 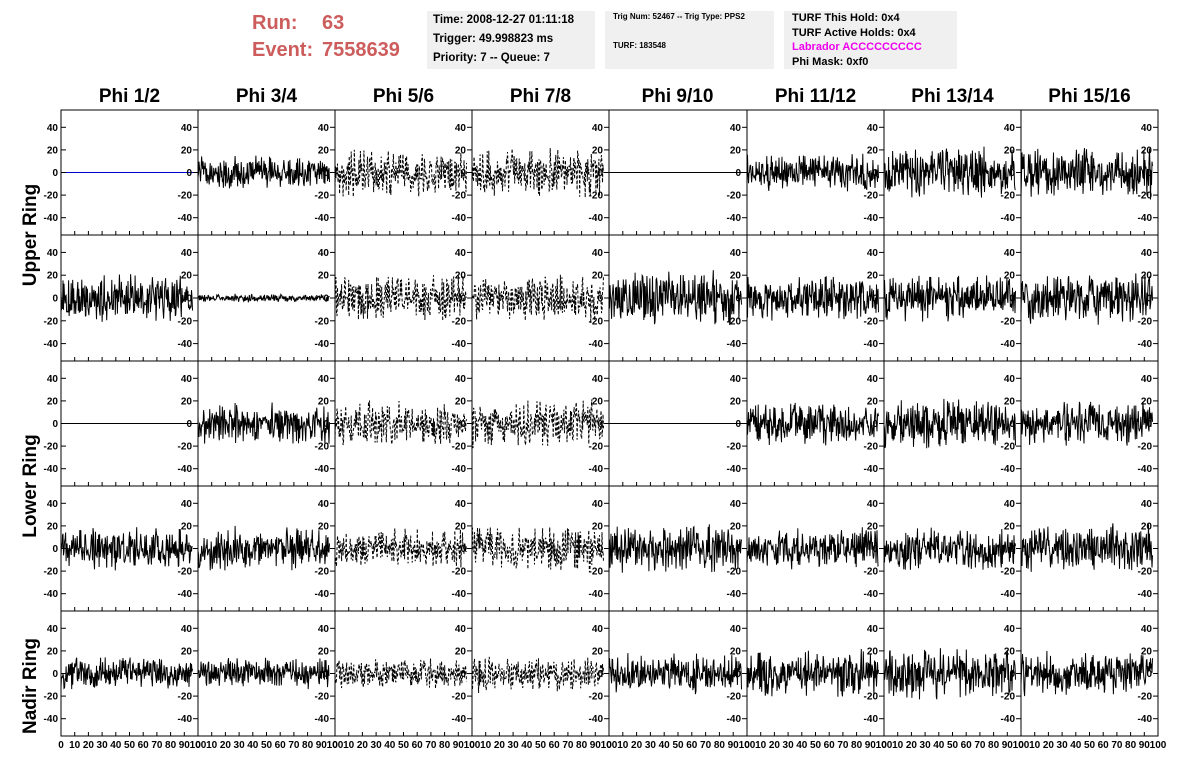 I want to click on x-tick-label: 100, so click(x=1021, y=745).